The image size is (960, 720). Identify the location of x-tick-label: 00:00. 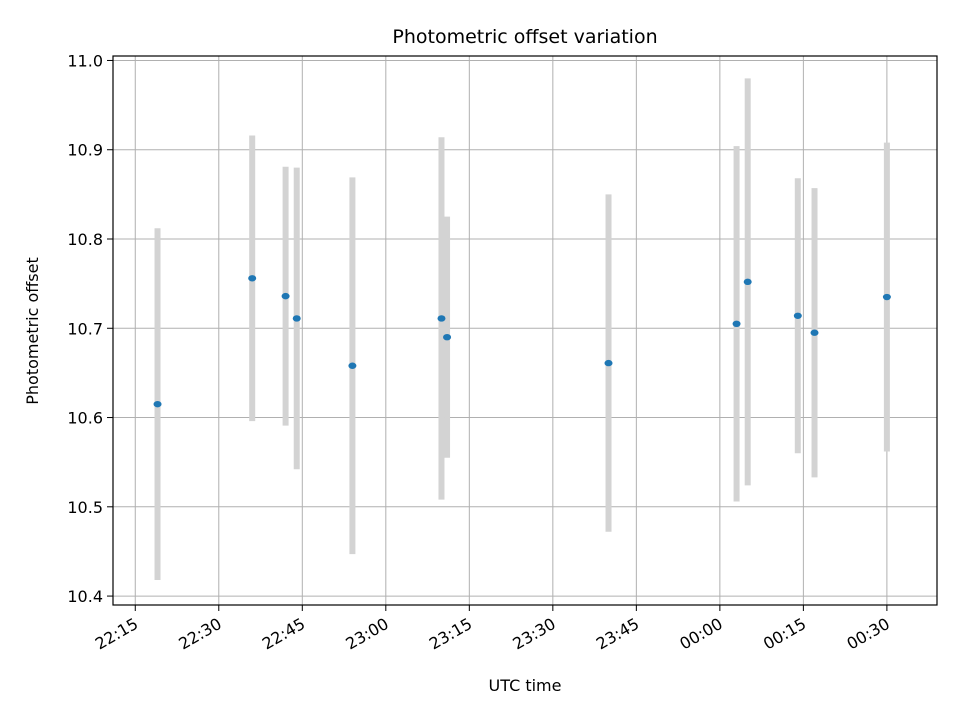
(700, 634).